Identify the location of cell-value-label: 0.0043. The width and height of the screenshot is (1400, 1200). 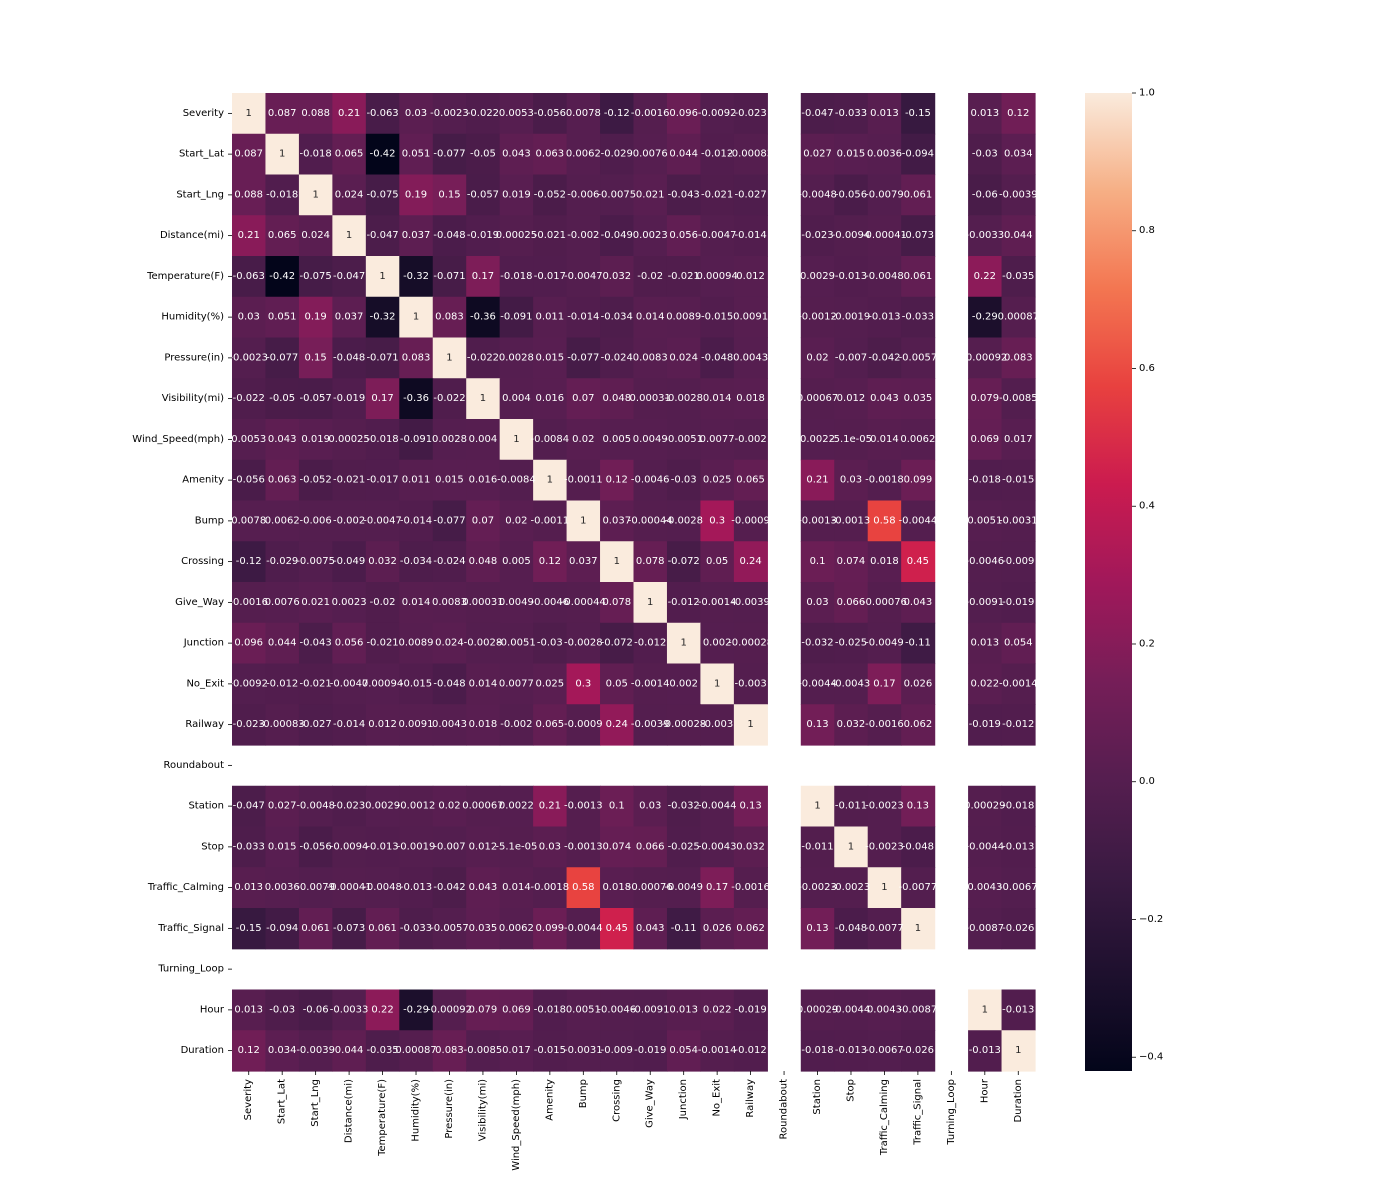
(884, 1009).